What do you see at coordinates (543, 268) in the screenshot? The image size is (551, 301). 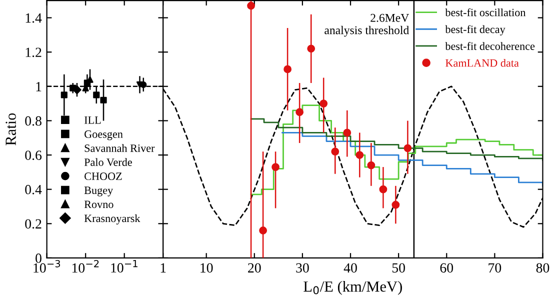 I see `x-tick-label: 80` at bounding box center [543, 268].